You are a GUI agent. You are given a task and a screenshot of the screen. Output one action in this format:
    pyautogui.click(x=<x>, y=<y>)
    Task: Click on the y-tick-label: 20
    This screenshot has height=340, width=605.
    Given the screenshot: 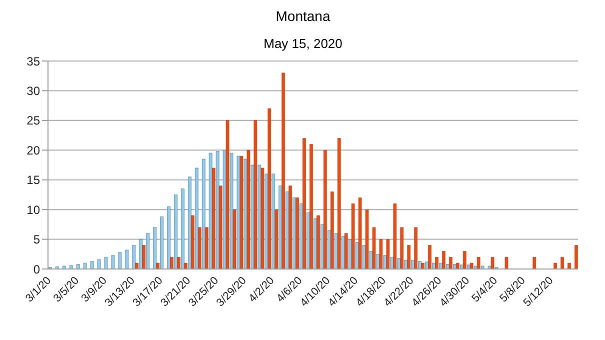 What is the action you would take?
    pyautogui.click(x=33, y=150)
    